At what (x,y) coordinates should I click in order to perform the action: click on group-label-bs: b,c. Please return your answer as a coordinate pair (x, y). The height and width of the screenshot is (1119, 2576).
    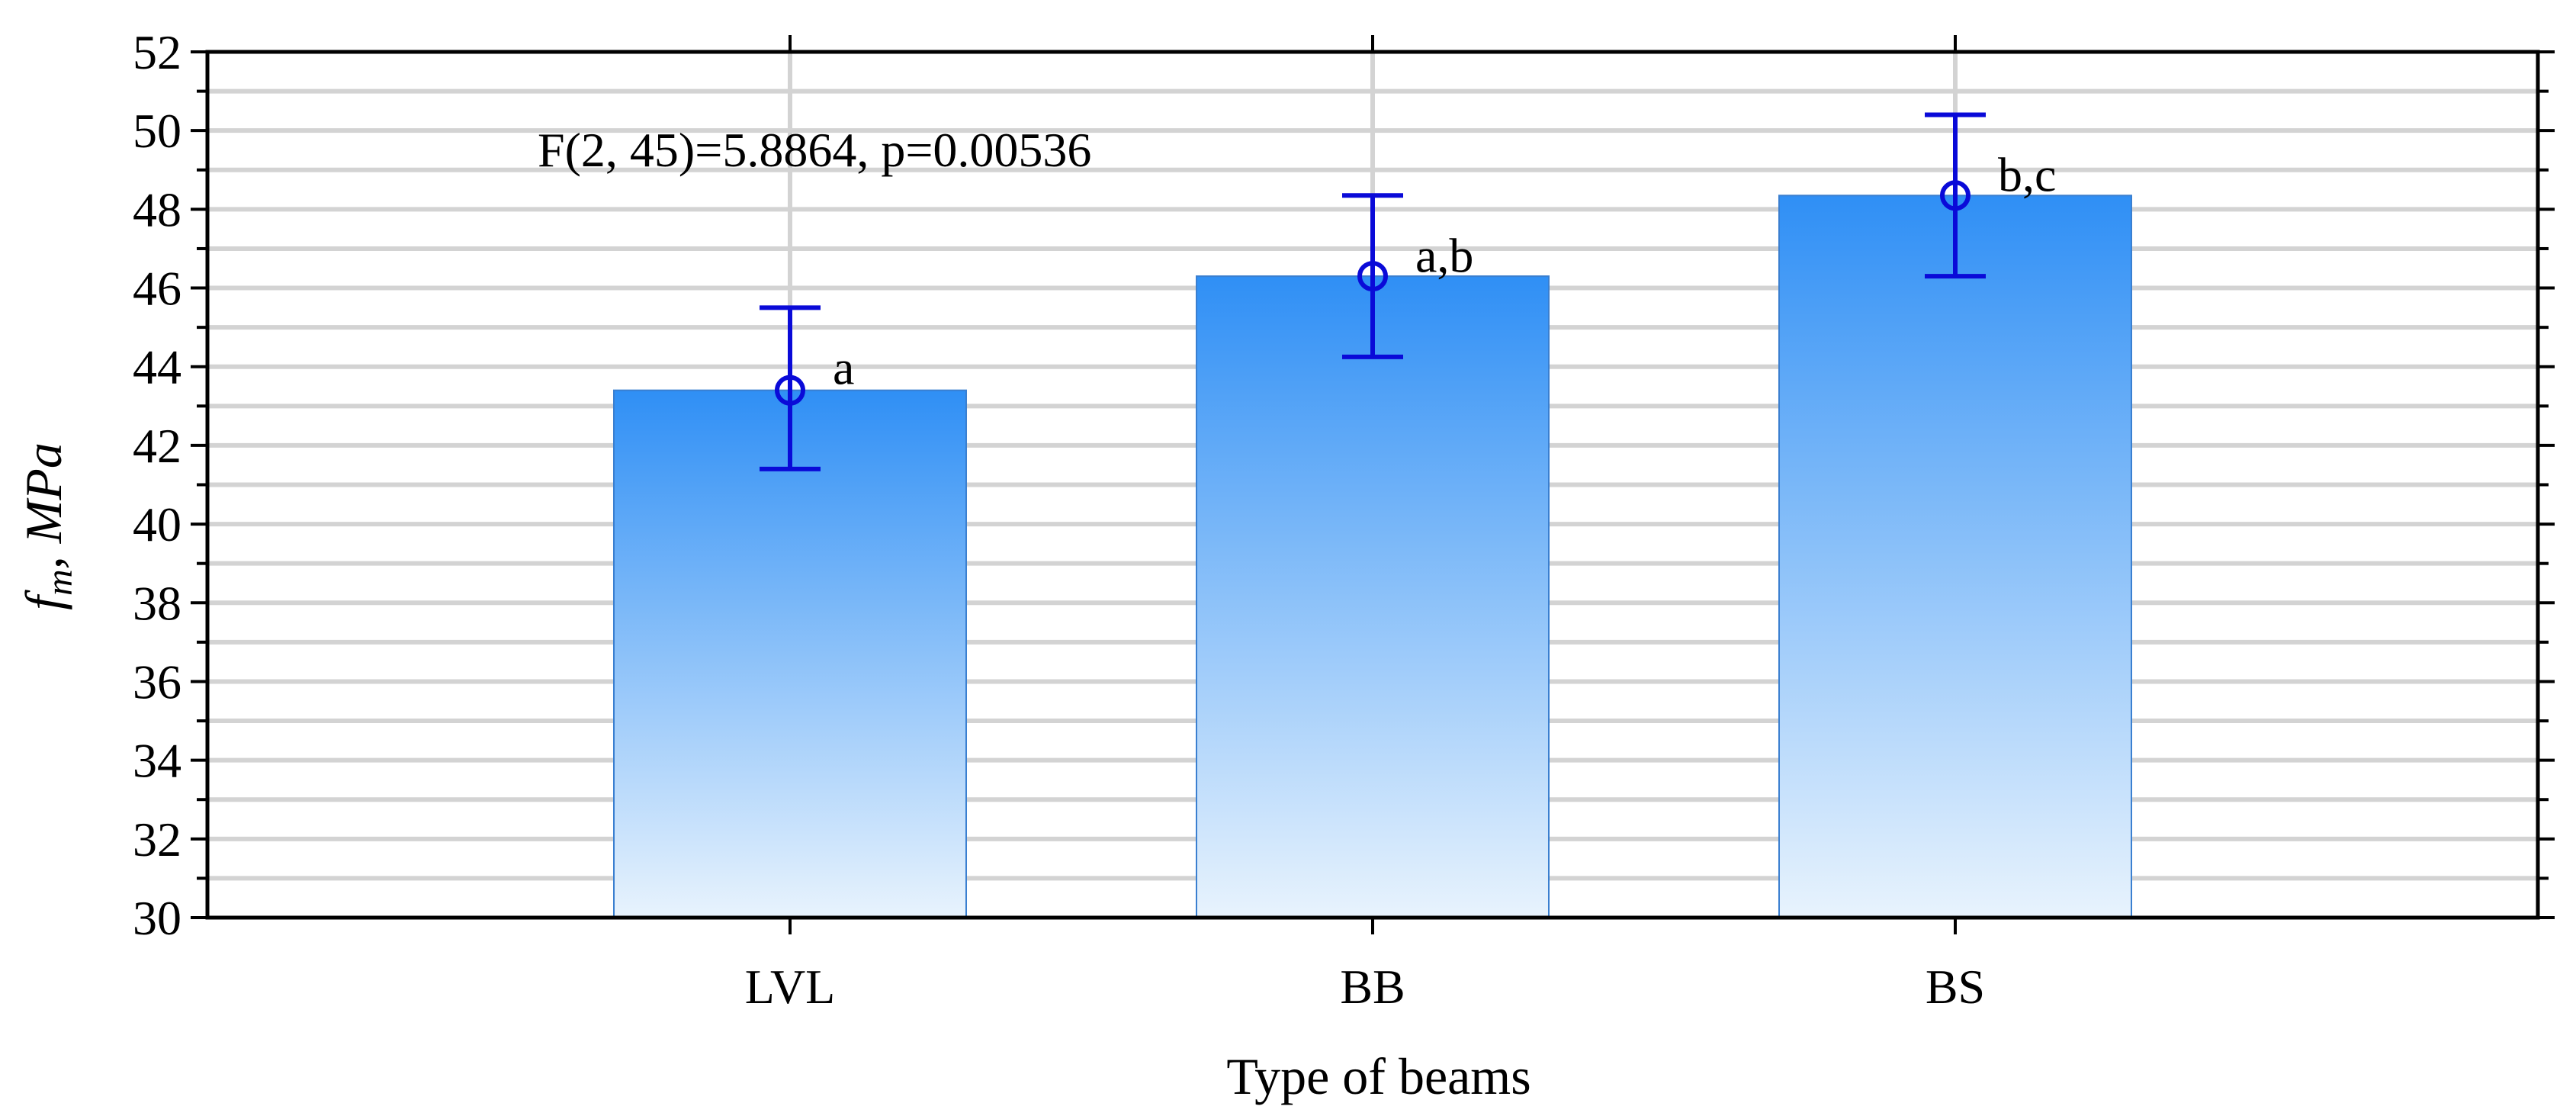
    Looking at the image, I should click on (2027, 175).